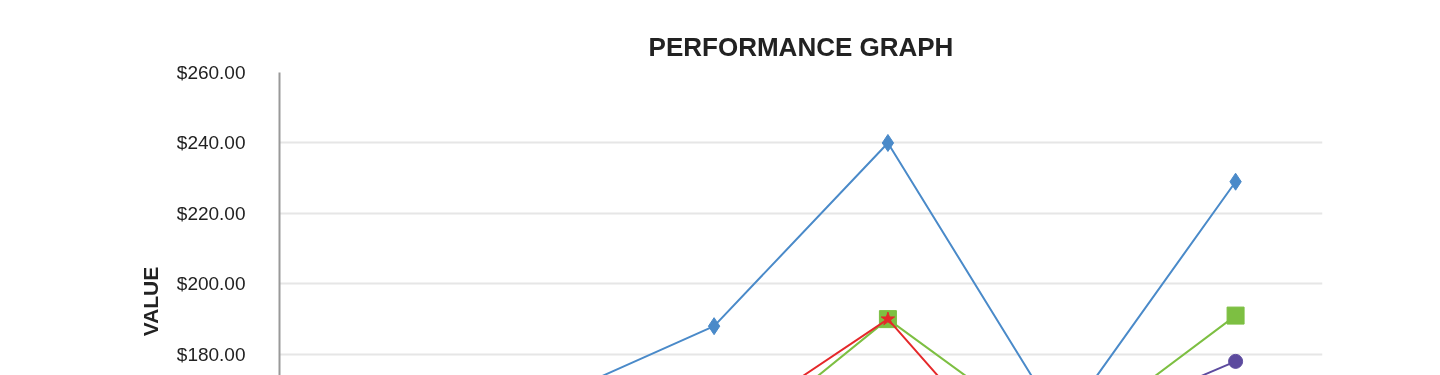  Describe the element at coordinates (211, 143) in the screenshot. I see `y-tick-label: $240.00` at that location.